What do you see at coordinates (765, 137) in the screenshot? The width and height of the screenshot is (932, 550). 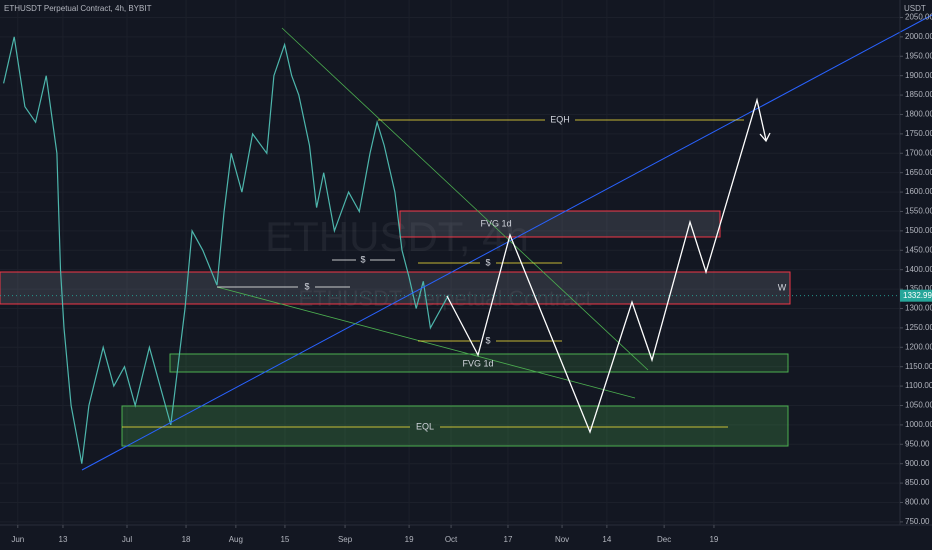 I see `projection-arrow` at bounding box center [765, 137].